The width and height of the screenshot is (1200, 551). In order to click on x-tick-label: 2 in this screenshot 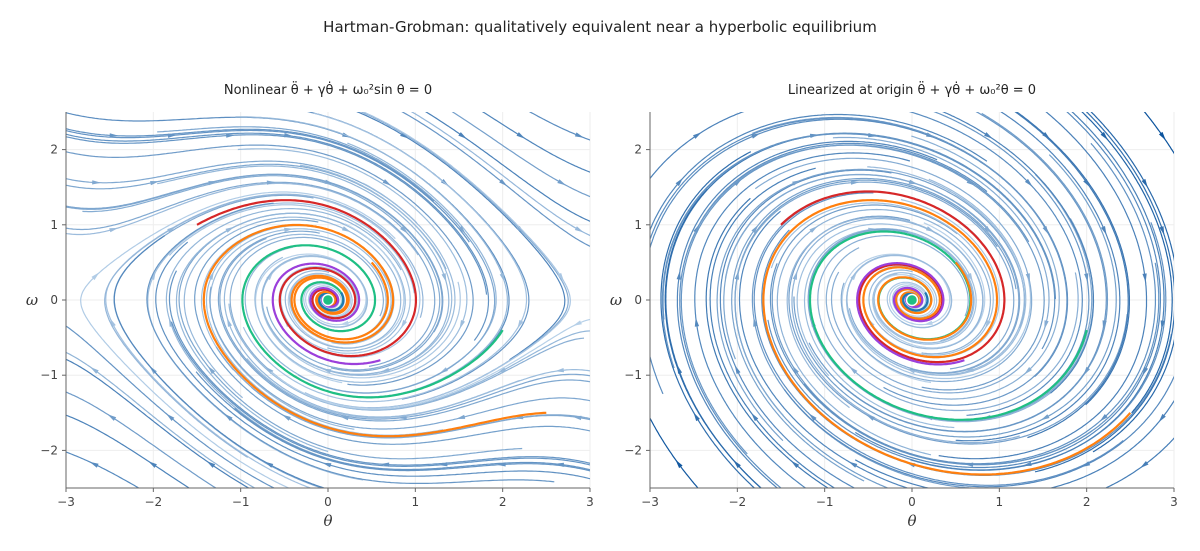, I will do `click(503, 502)`.